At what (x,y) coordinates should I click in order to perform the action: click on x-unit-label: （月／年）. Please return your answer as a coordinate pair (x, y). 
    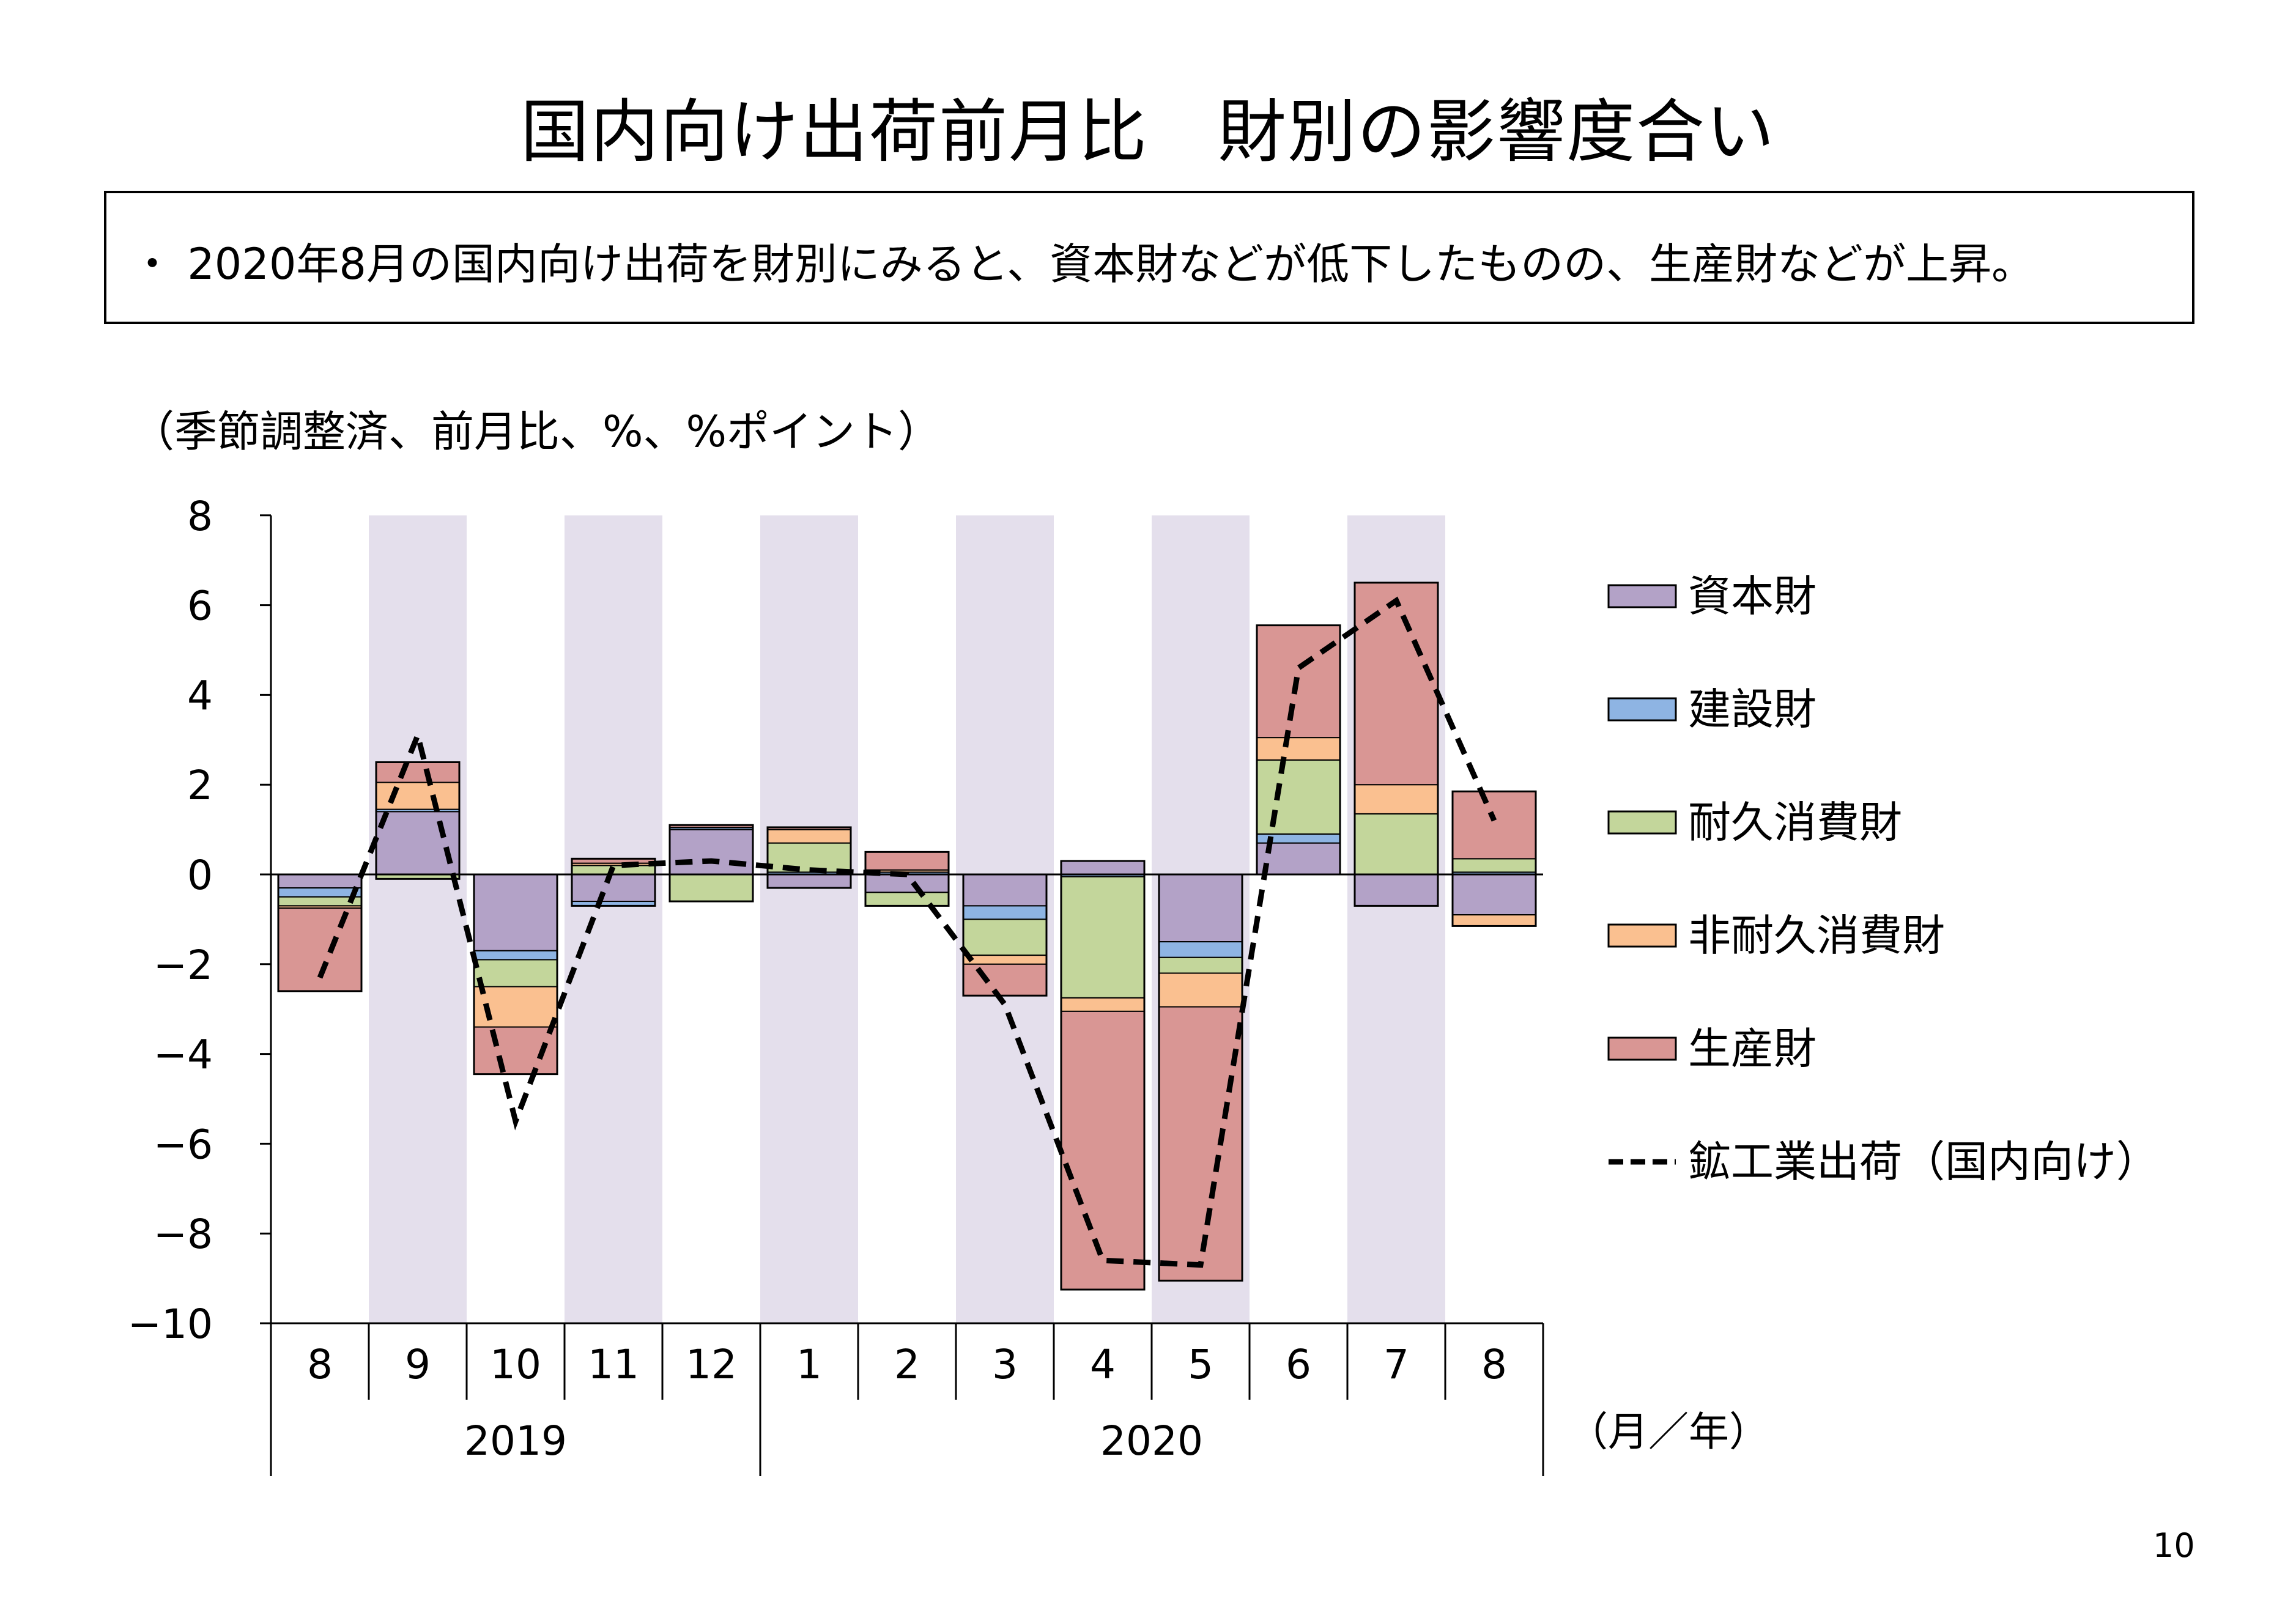
    Looking at the image, I should click on (1668, 1432).